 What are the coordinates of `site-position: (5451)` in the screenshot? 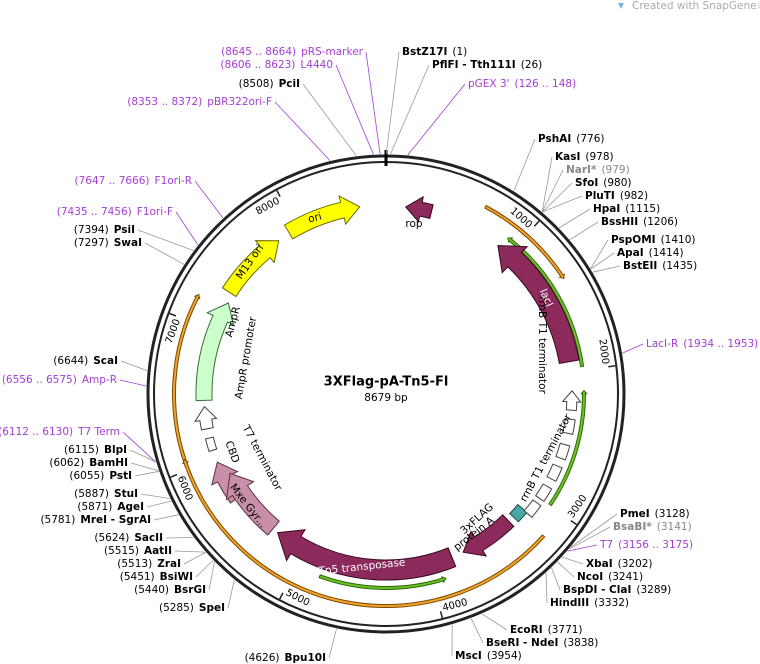 It's located at (137, 577).